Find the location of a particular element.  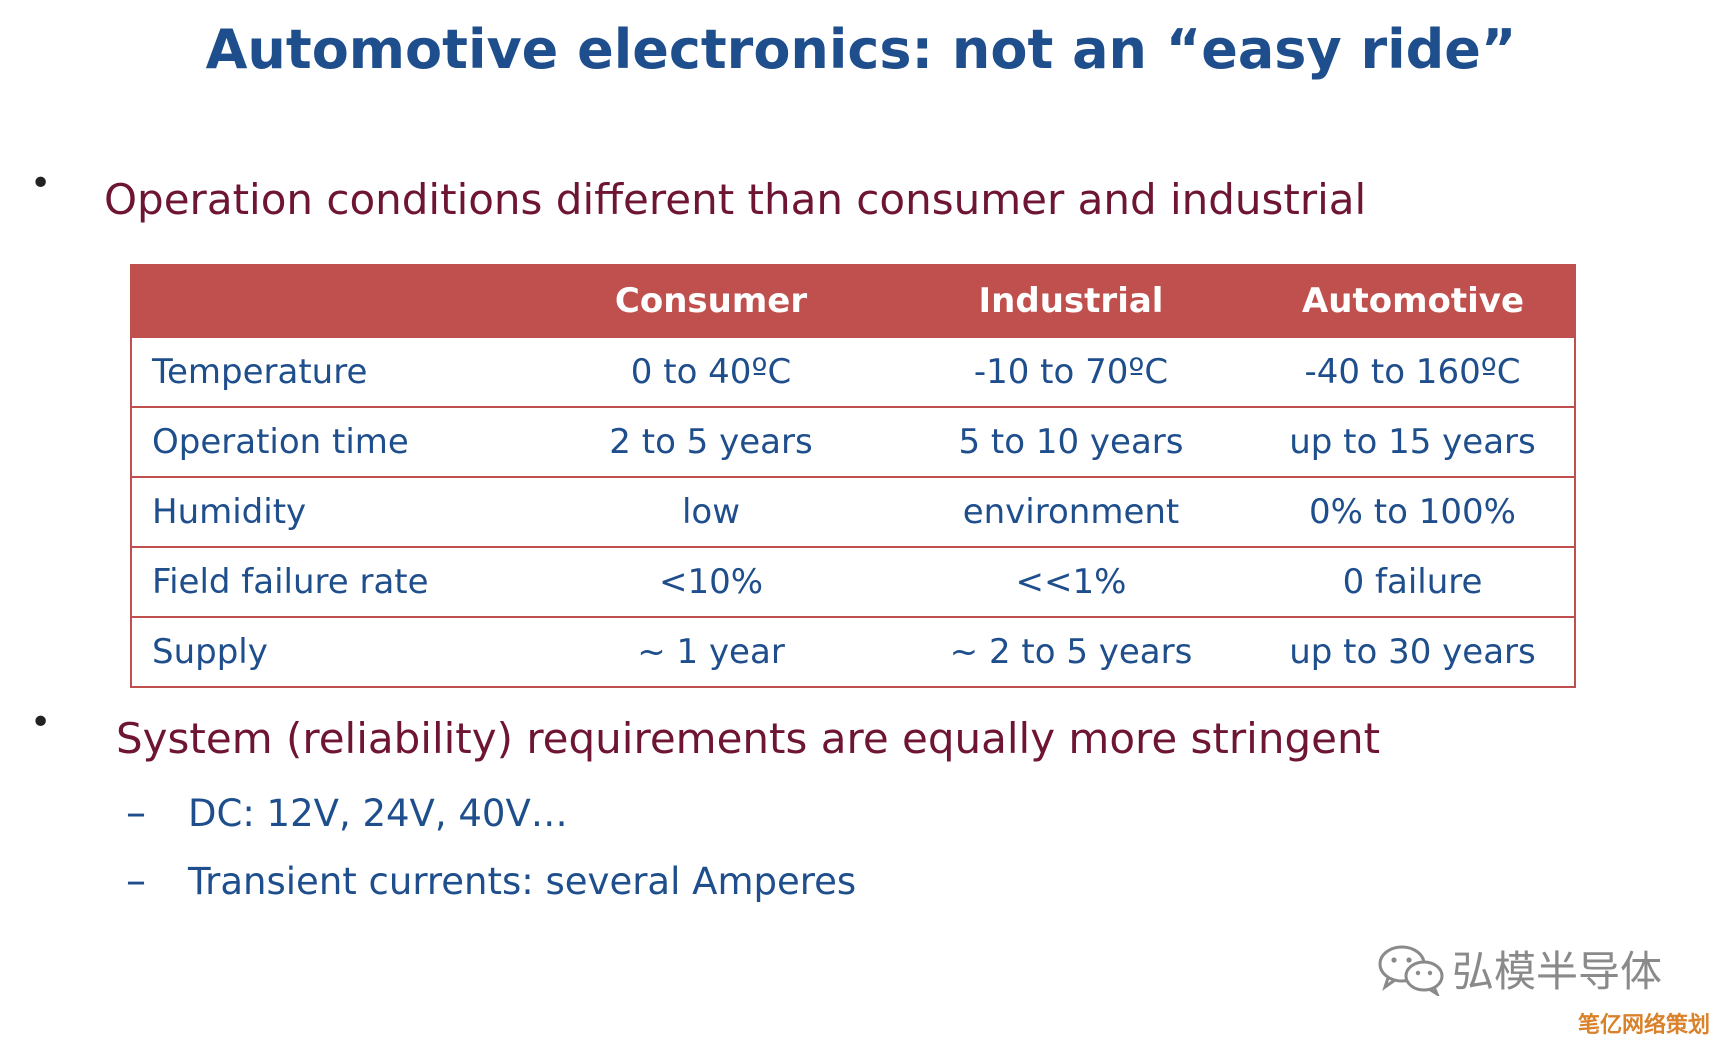

table-cell: environment is located at coordinates (1071, 512).